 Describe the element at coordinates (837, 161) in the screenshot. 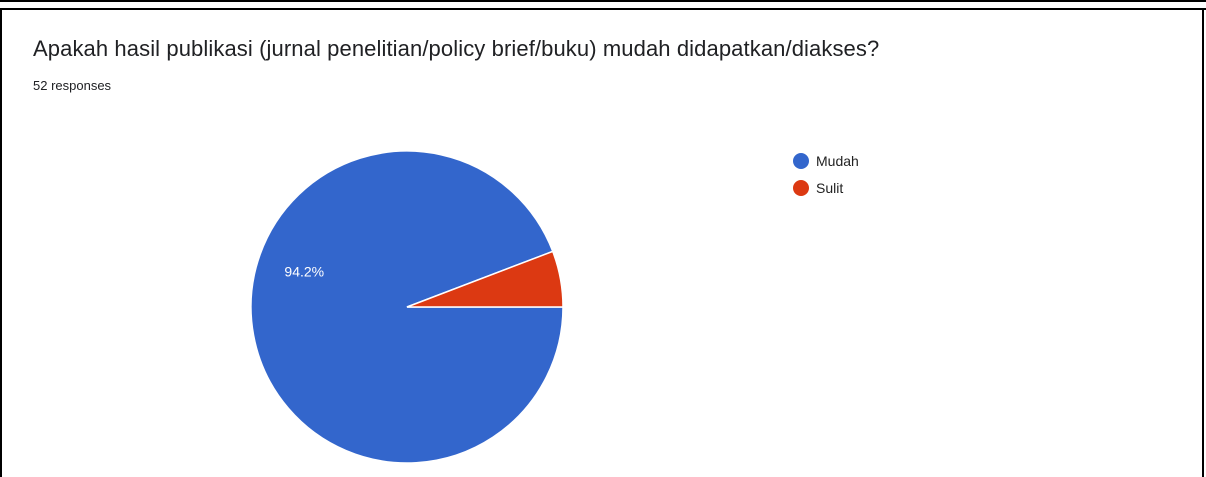

I see `legend-label-mudah: Mudah` at that location.